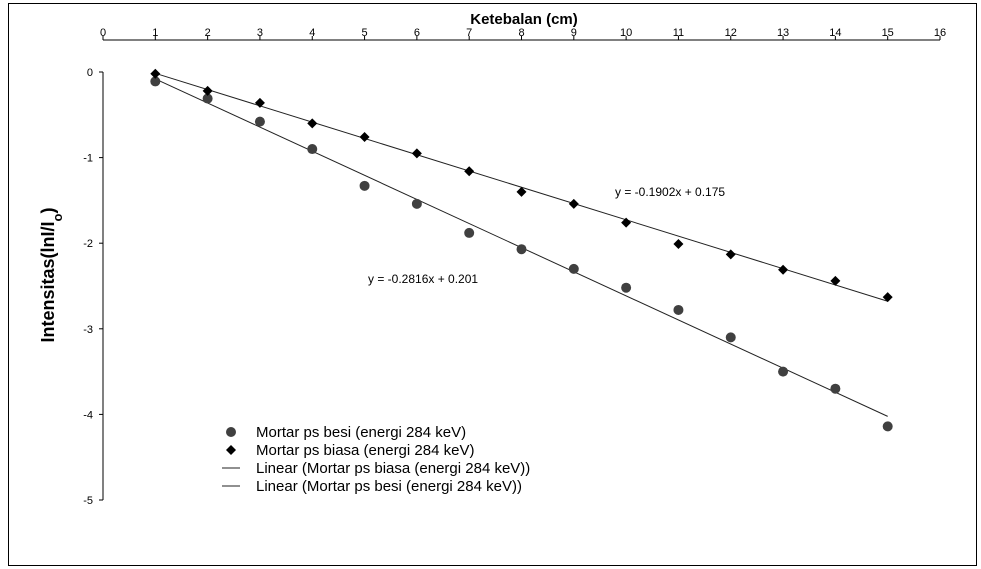  Describe the element at coordinates (940, 33) in the screenshot. I see `x-tick-label: 16` at that location.